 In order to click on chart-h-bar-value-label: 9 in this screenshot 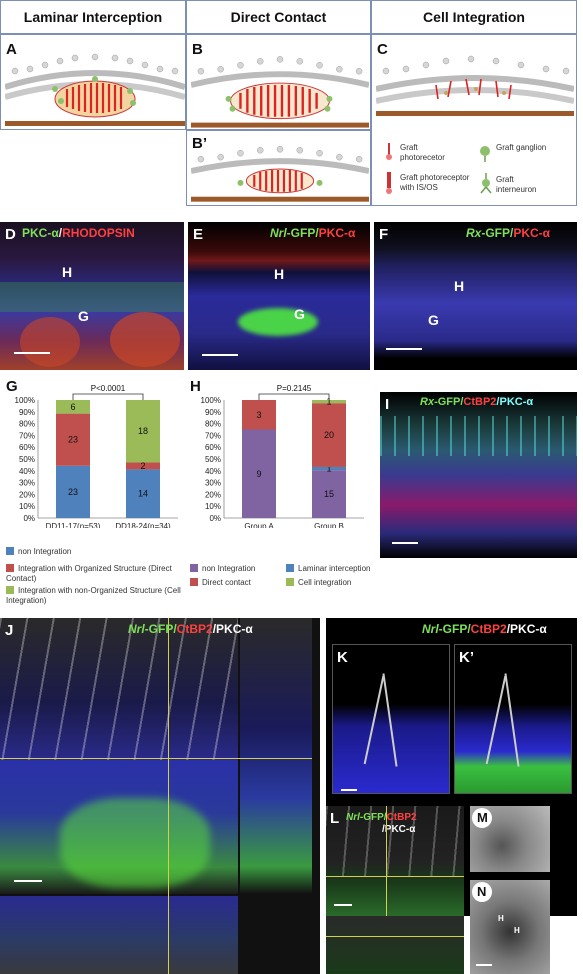, I will do `click(258, 474)`.